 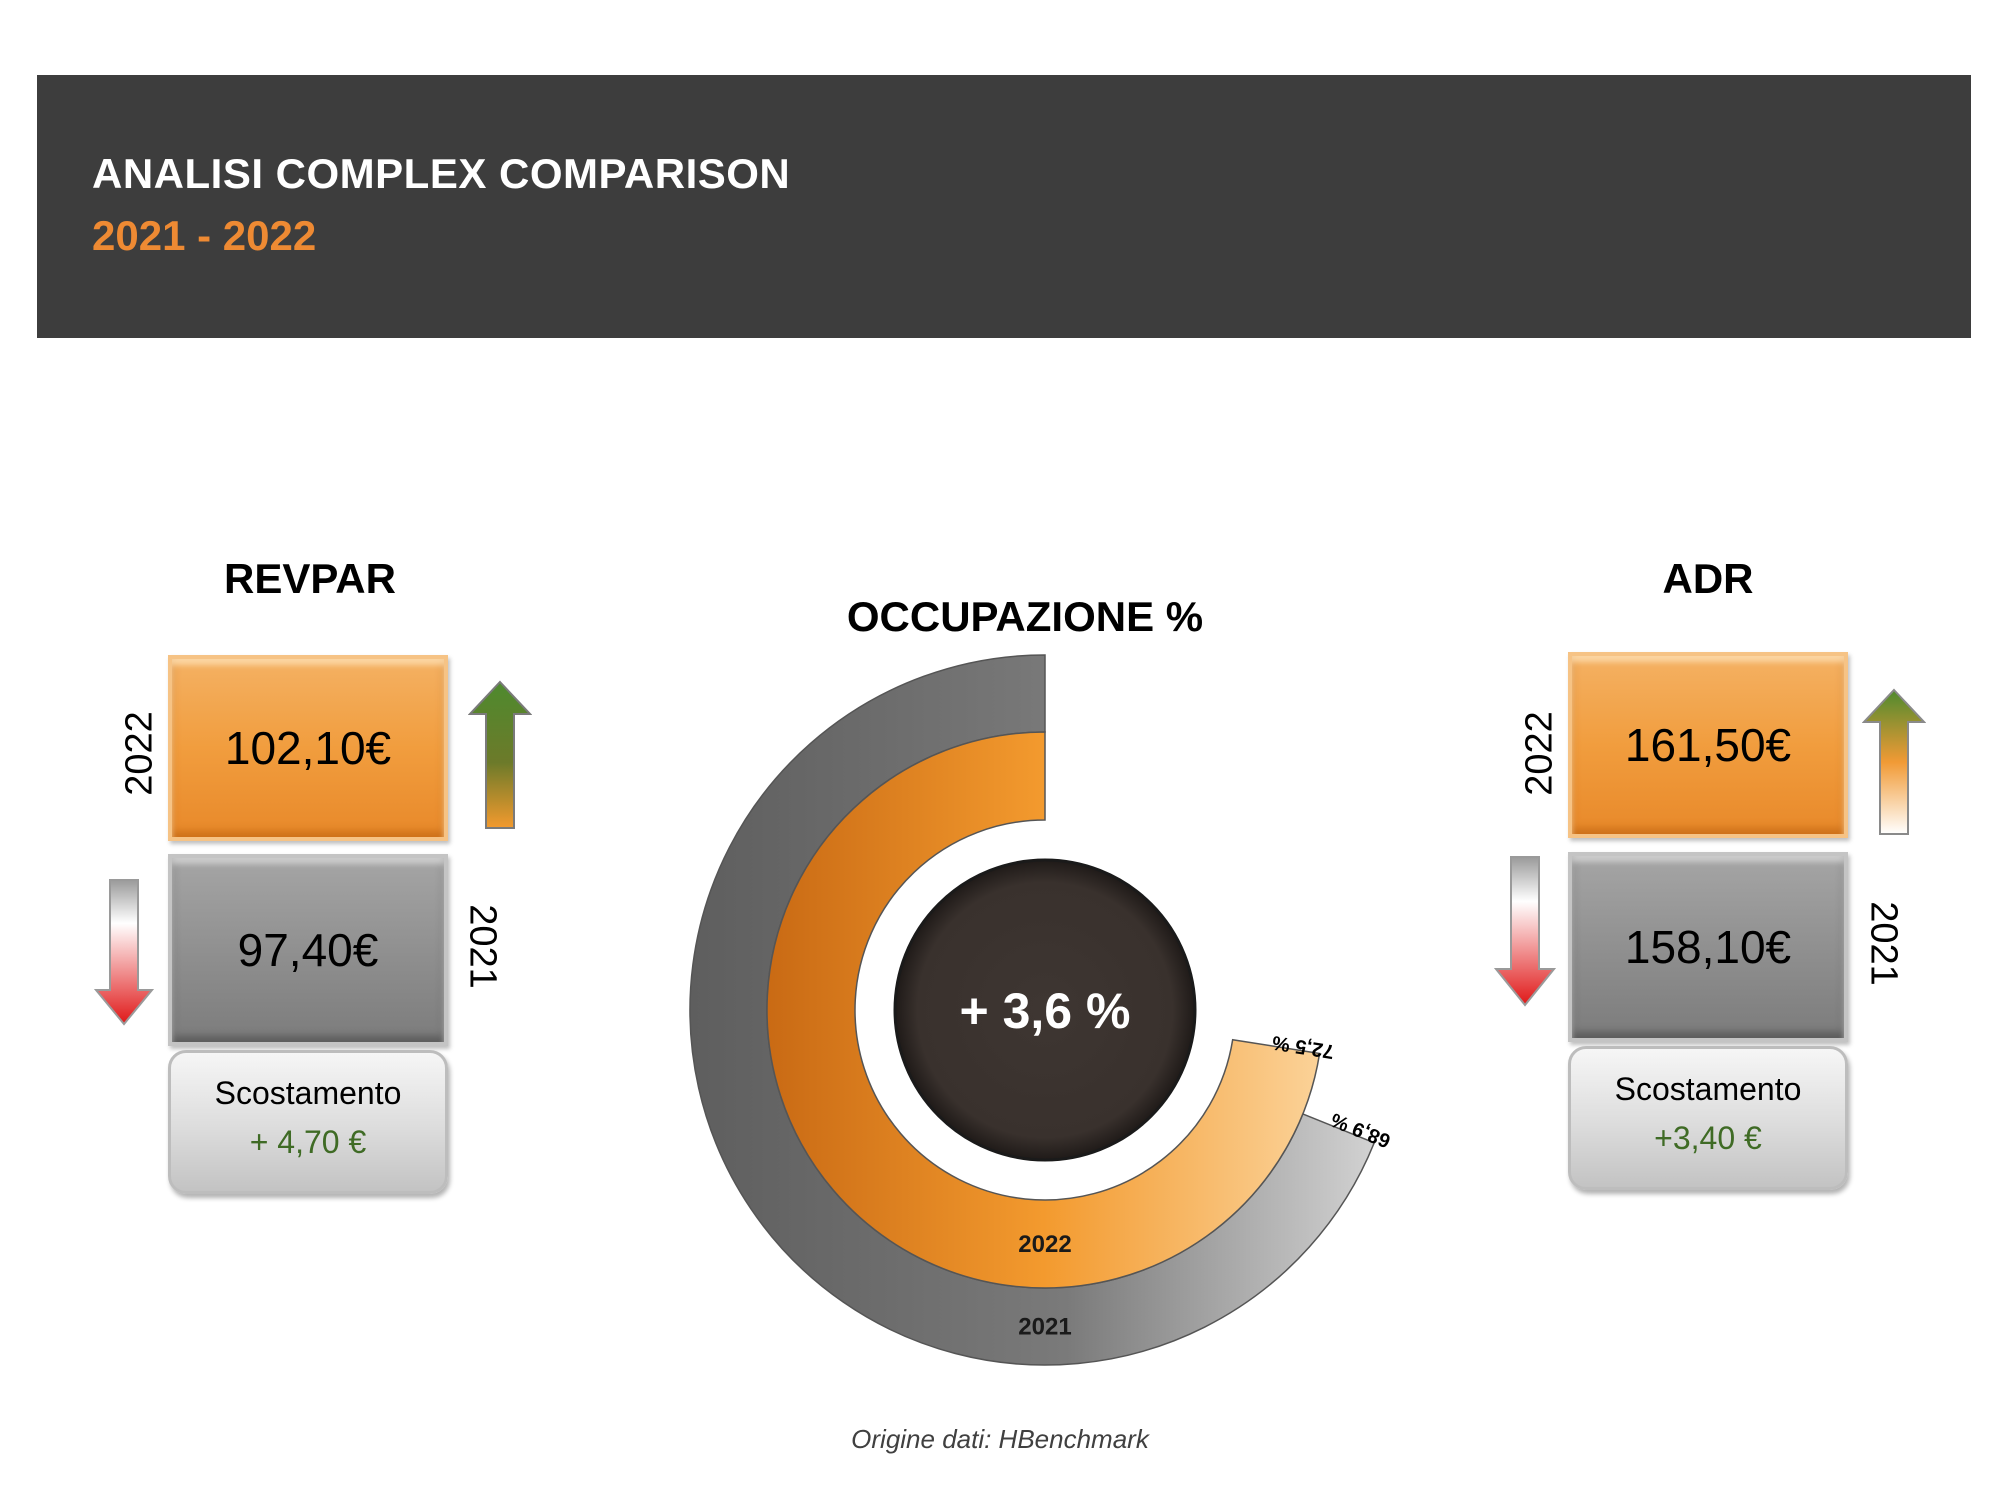 What do you see at coordinates (1539, 753) in the screenshot?
I see `adr-year-2022-label: 2022` at bounding box center [1539, 753].